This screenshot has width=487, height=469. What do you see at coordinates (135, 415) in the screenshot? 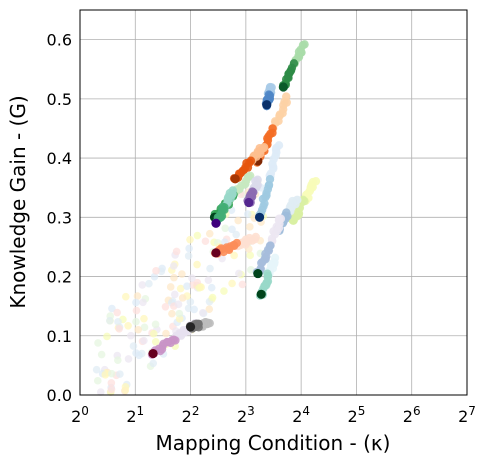
I see `x-tick-label: 21` at bounding box center [135, 415].